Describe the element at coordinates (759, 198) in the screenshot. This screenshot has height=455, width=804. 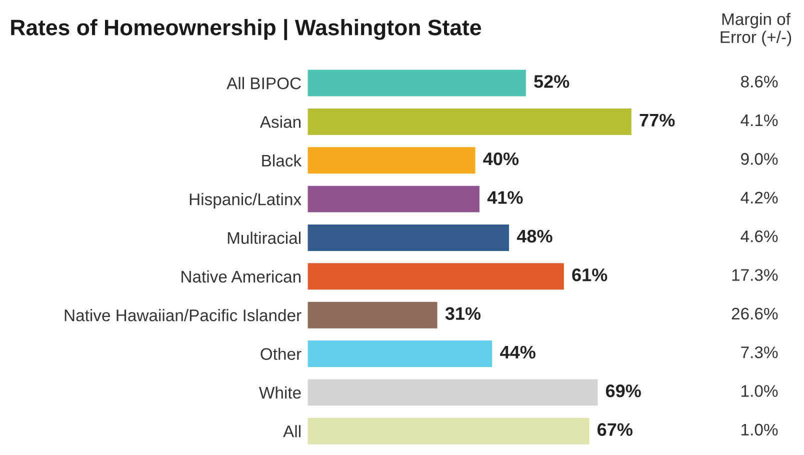
I see `text: 4.2%` at that location.